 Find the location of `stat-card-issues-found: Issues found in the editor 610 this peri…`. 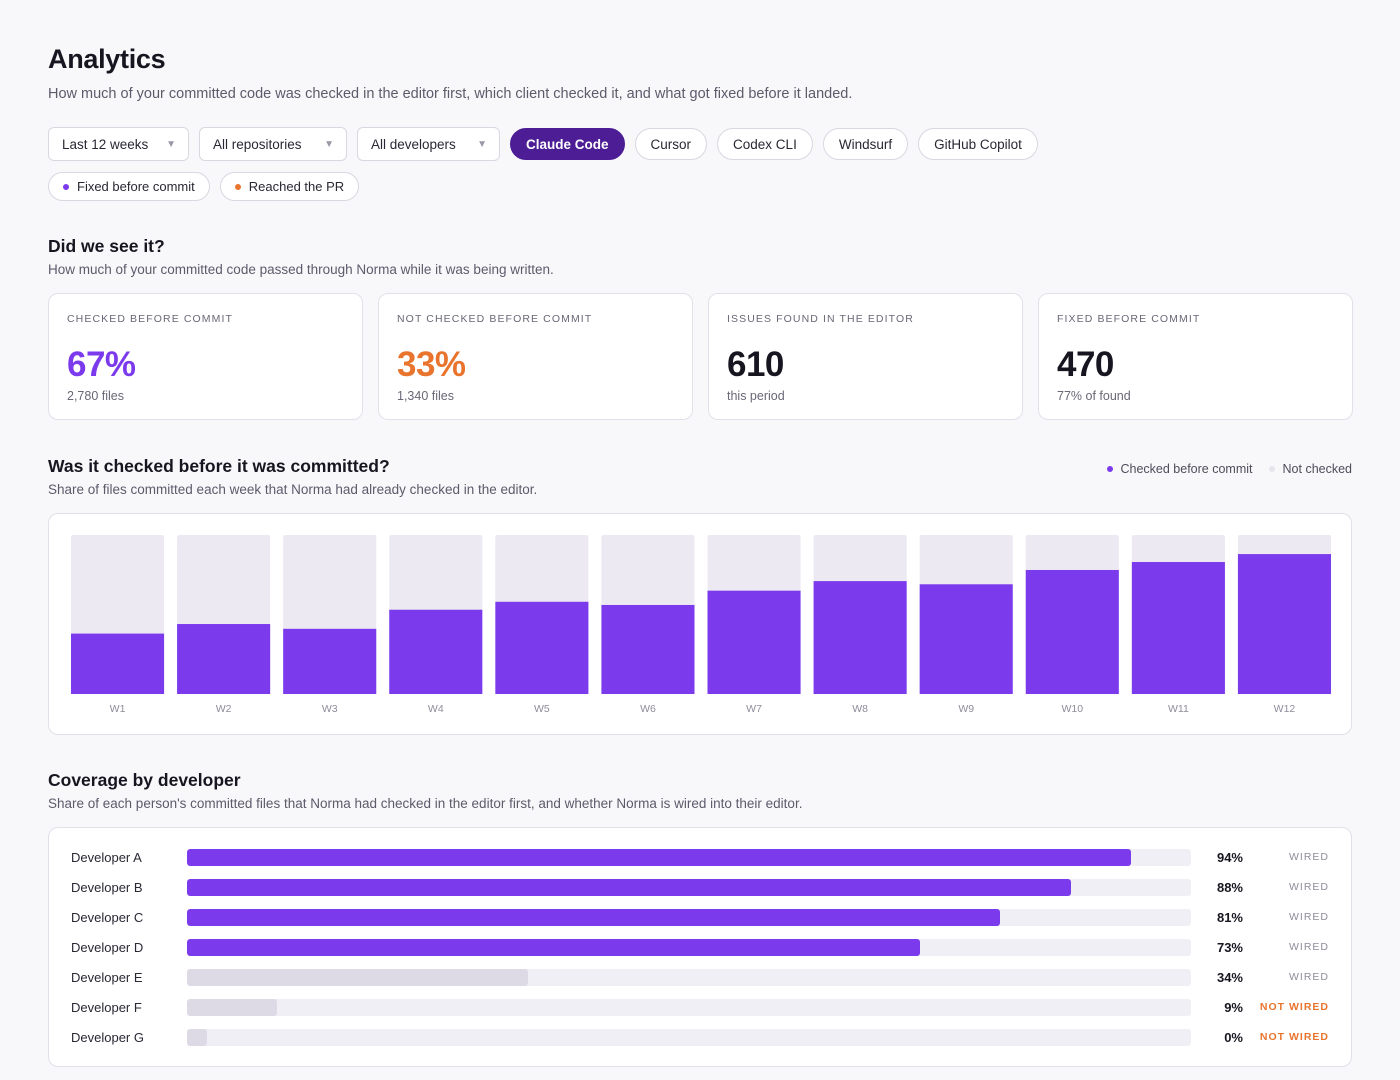

stat-card-issues-found: Issues found in the editor 610 this peri… is located at coordinates (865, 356).